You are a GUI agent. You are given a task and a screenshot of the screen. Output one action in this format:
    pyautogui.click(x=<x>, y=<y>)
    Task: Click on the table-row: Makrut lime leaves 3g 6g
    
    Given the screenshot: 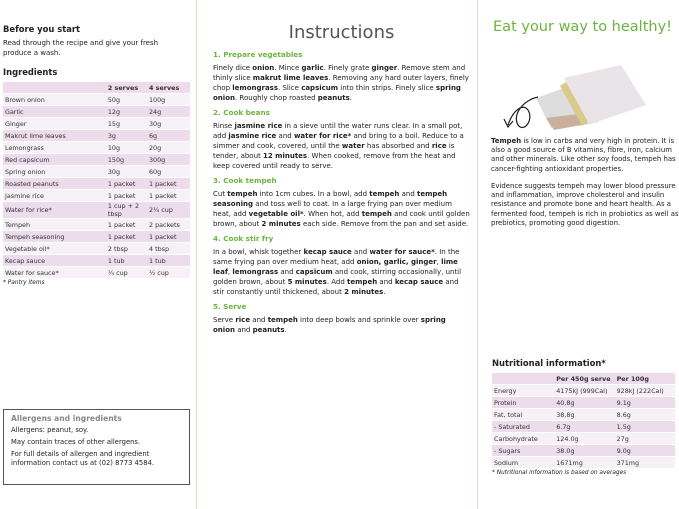 What is the action you would take?
    pyautogui.click(x=96, y=135)
    